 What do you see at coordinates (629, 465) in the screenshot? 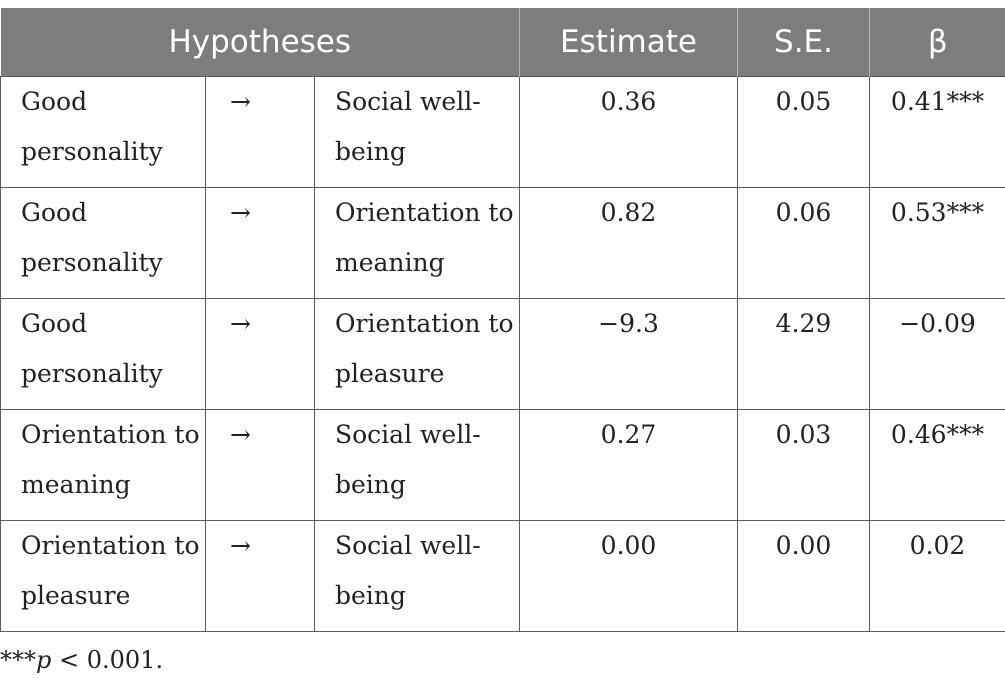
I see `cell-estimate: 0.27` at bounding box center [629, 465].